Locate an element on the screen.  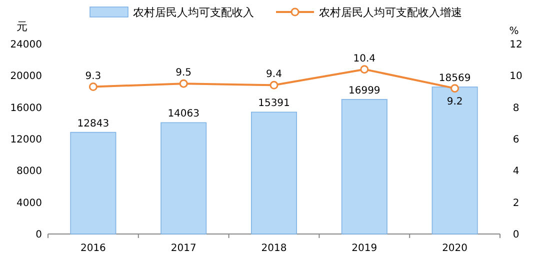
x-tick-label: 2016 is located at coordinates (93, 248).